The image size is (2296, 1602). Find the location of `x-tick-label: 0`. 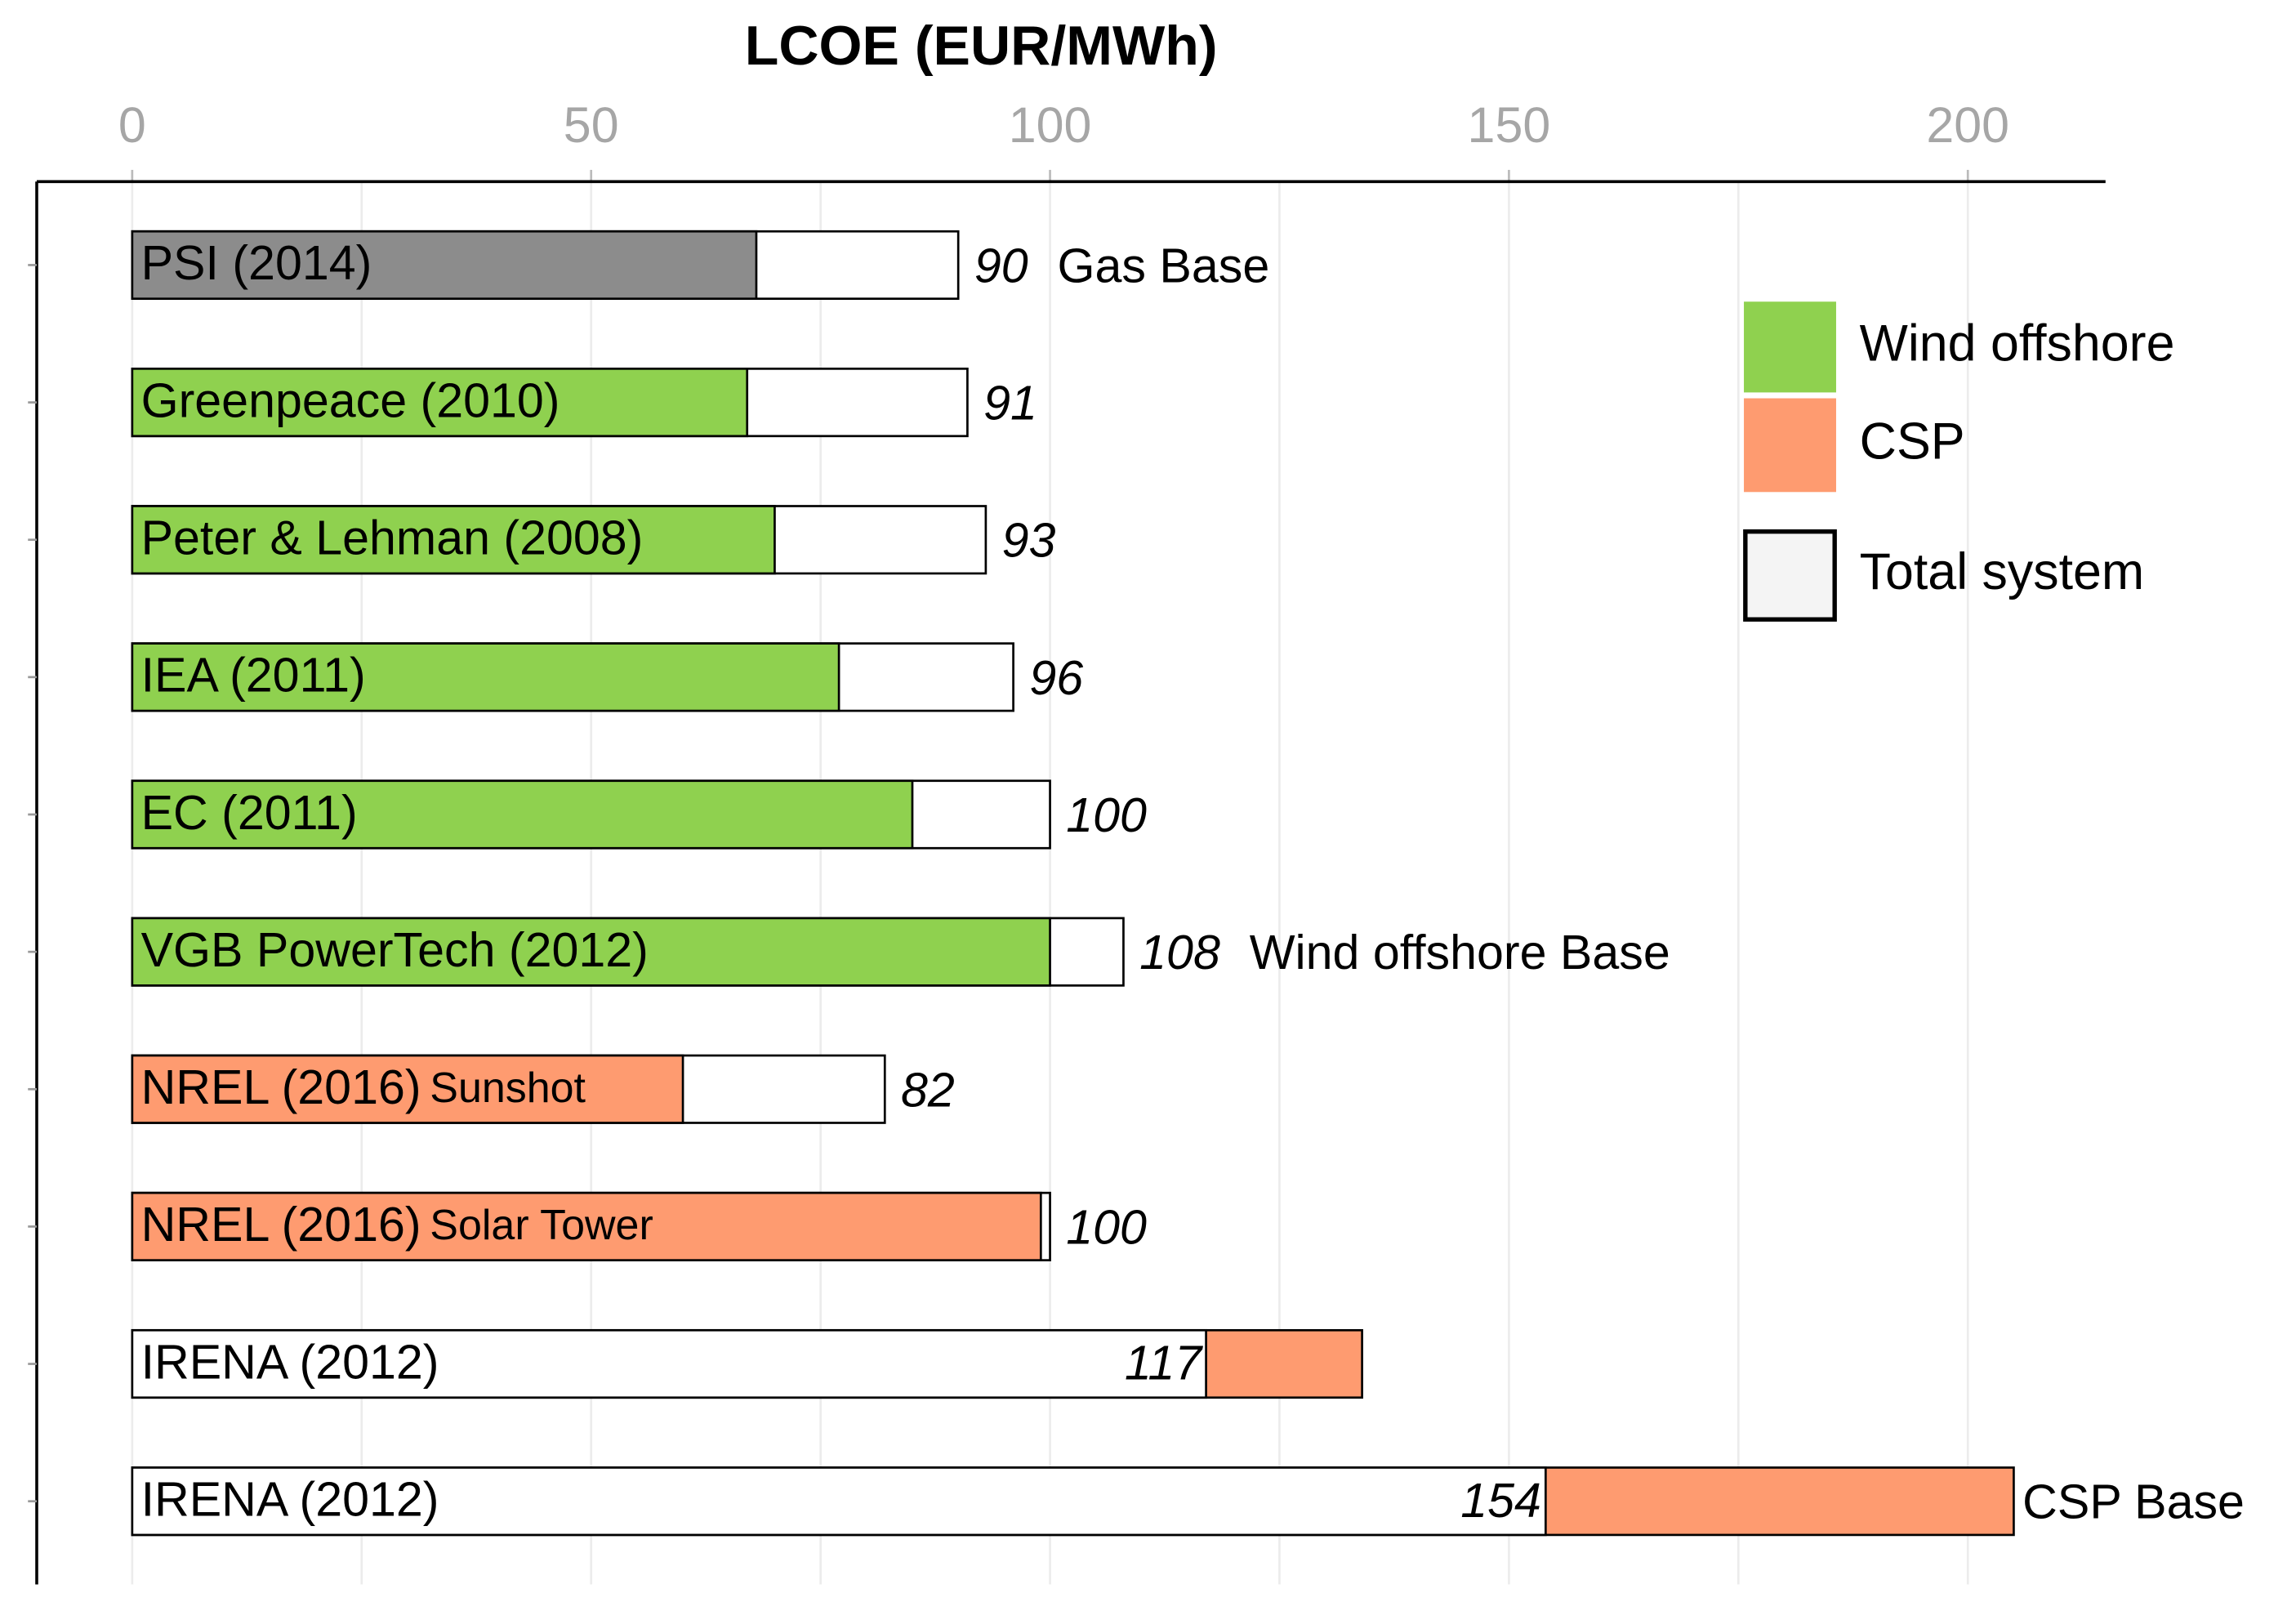

x-tick-label: 0 is located at coordinates (132, 125).